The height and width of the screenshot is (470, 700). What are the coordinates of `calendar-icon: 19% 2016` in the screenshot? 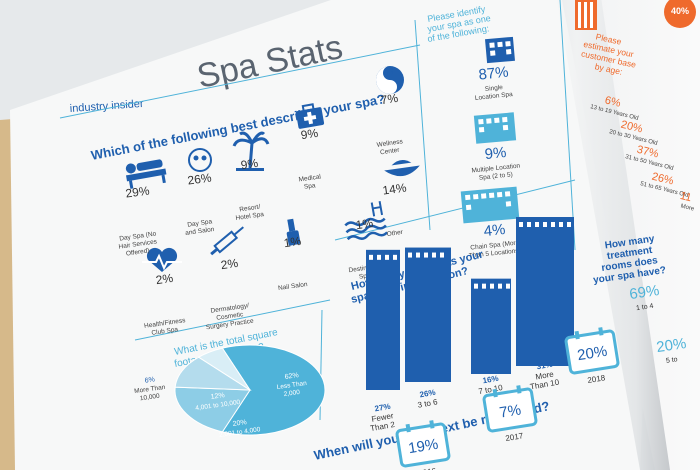 It's located at (423, 445).